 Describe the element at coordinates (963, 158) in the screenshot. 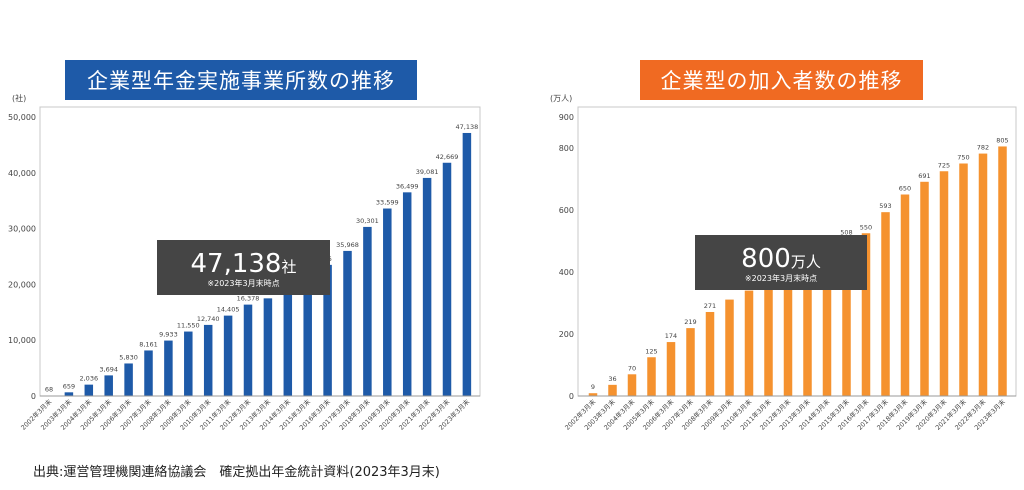

I see `data-label: 750` at that location.